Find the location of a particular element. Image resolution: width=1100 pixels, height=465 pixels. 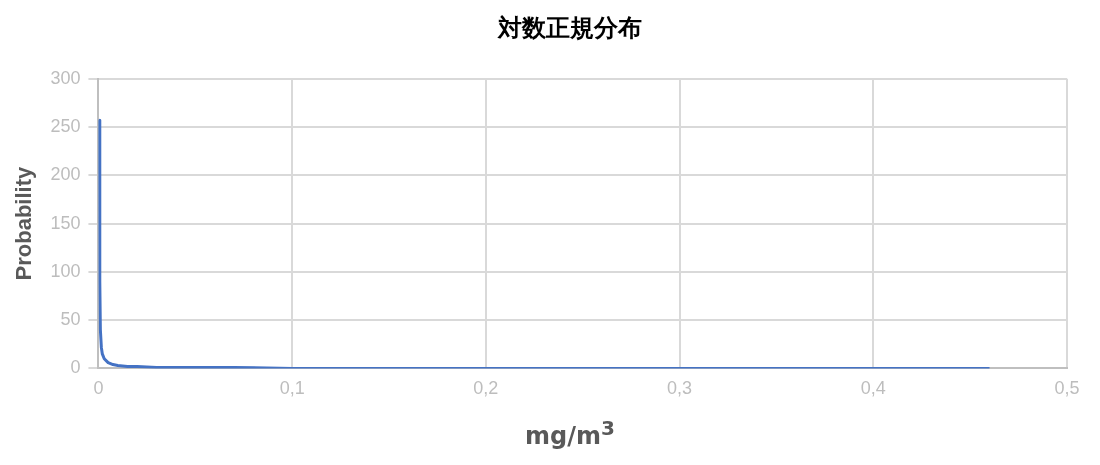

x-axis-title: mg/m$^{3}$ is located at coordinates (570, 433).